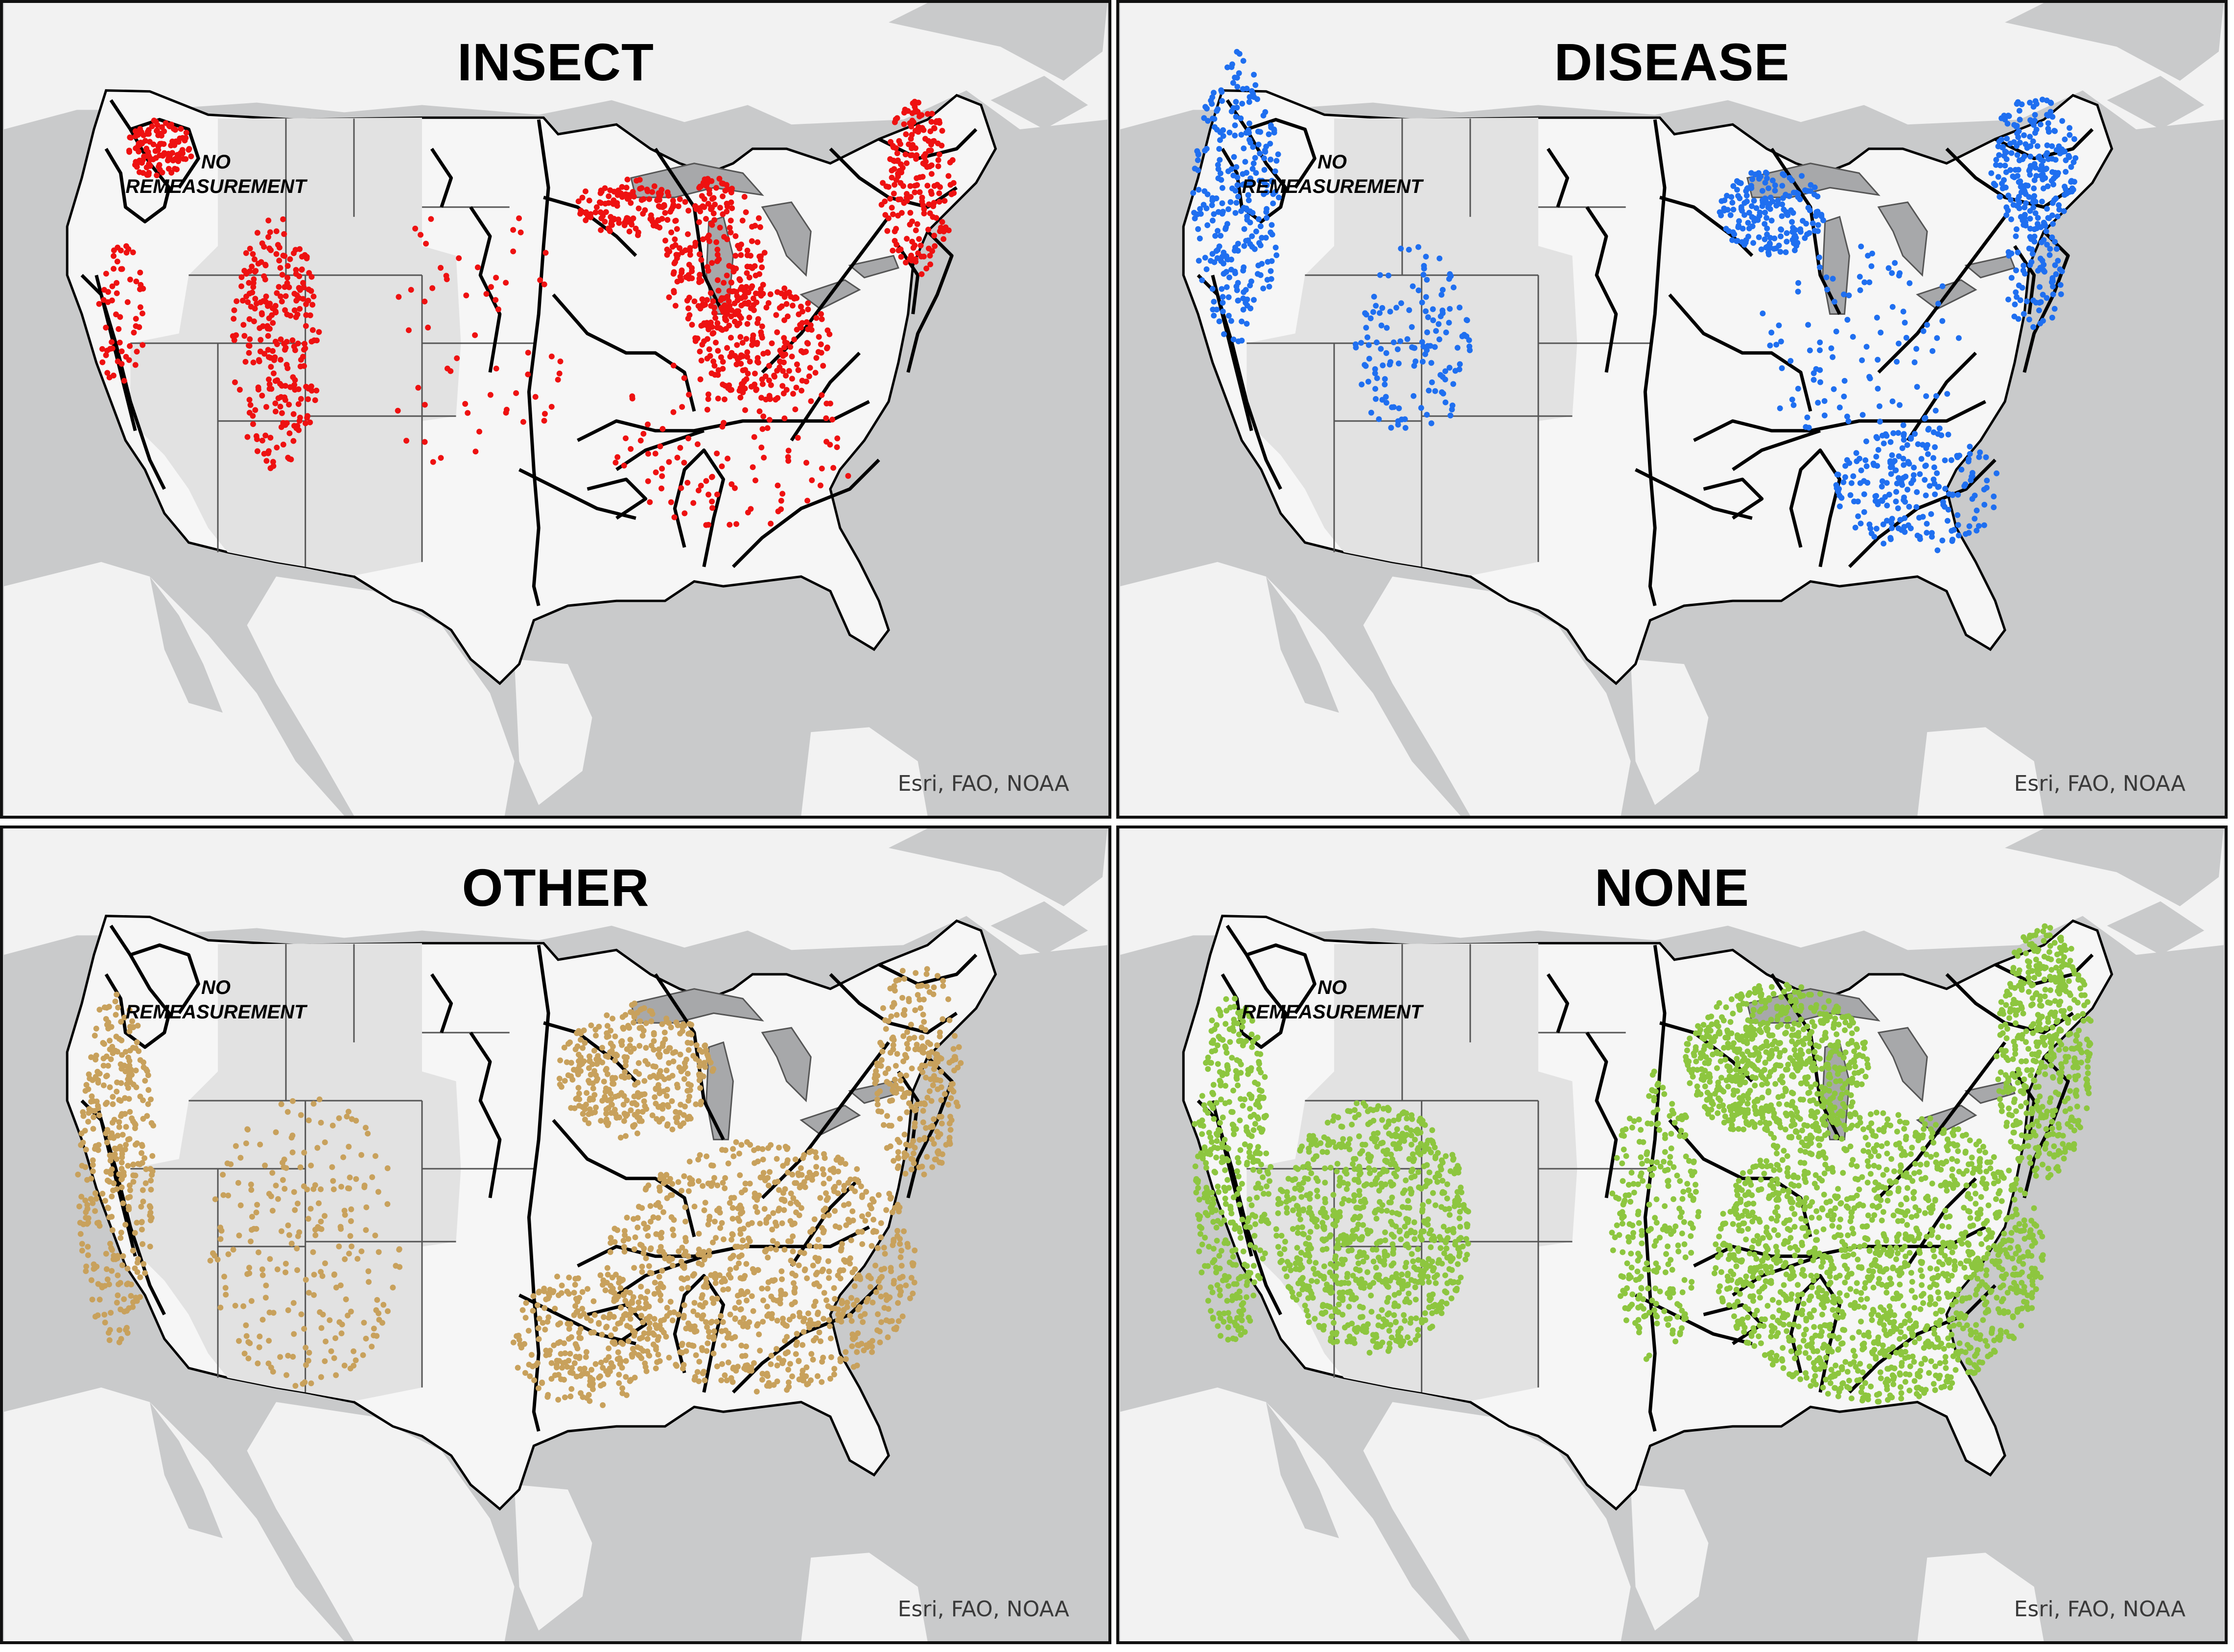  Describe the element at coordinates (216, 174) in the screenshot. I see `no-remeasurement-label: NO REMEASUREMENT` at that location.